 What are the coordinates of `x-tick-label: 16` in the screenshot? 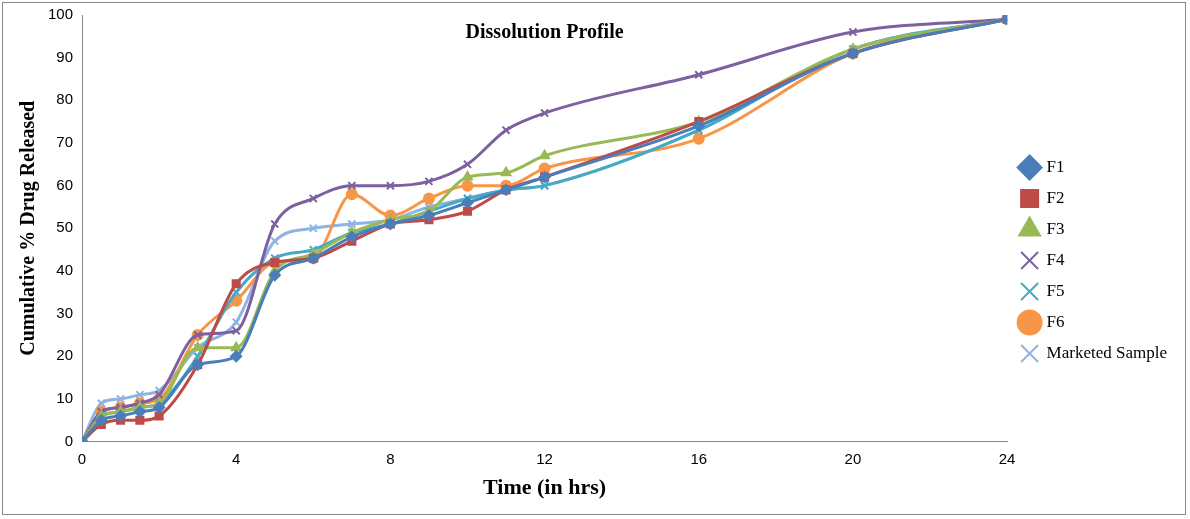 It's located at (699, 458).